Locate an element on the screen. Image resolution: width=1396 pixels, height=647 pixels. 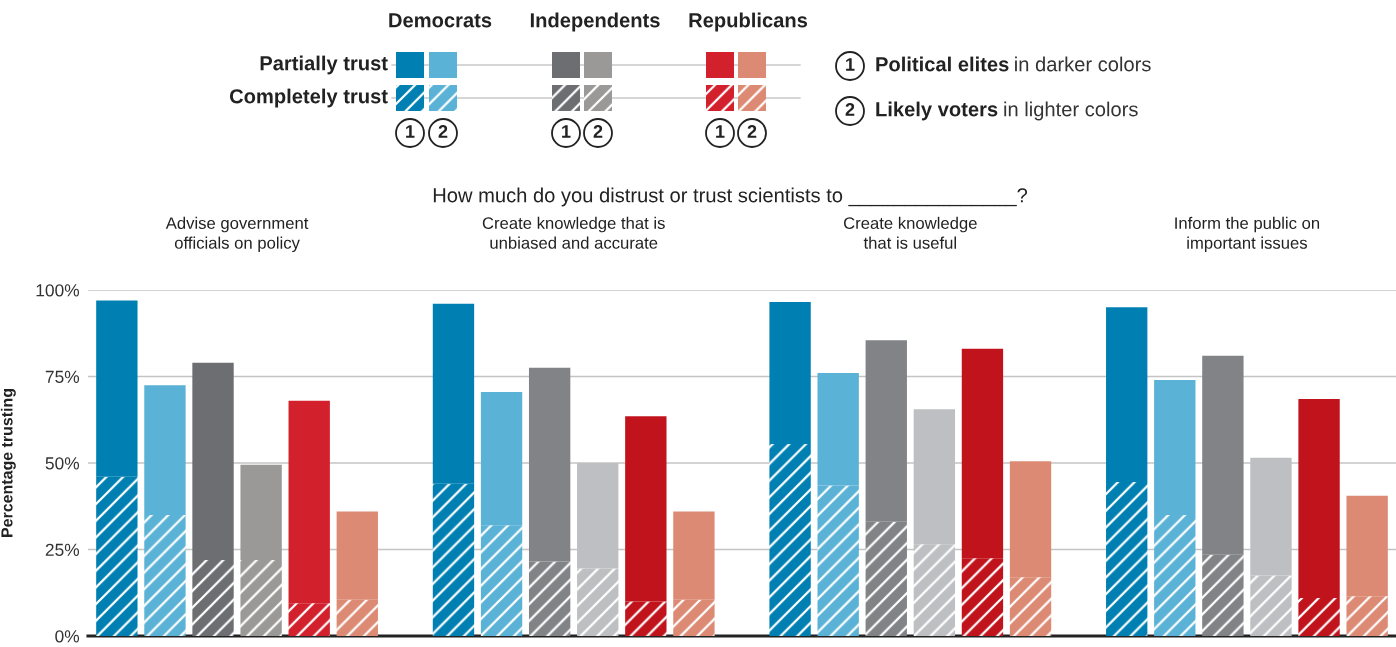
text: Independents is located at coordinates (595, 22).